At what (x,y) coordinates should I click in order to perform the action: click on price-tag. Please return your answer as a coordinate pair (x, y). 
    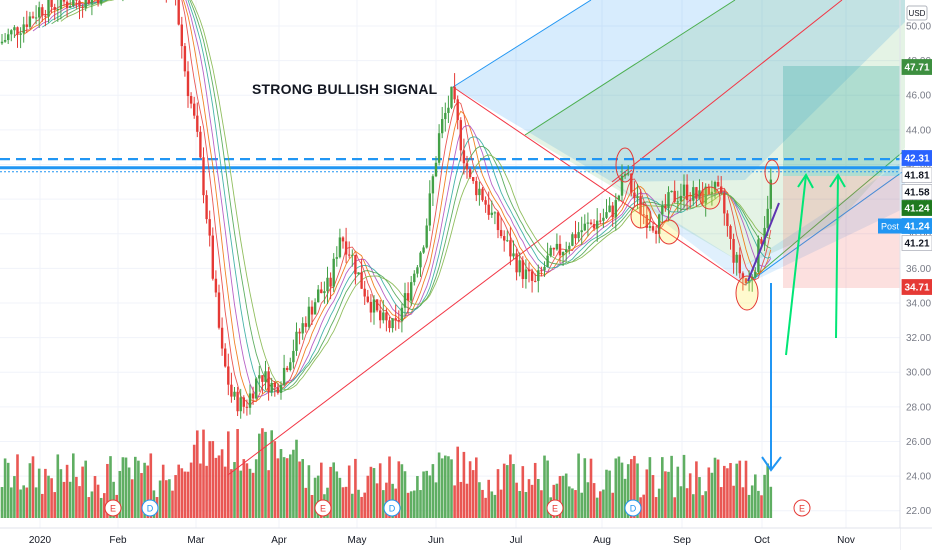
    Looking at the image, I should click on (916, 287).